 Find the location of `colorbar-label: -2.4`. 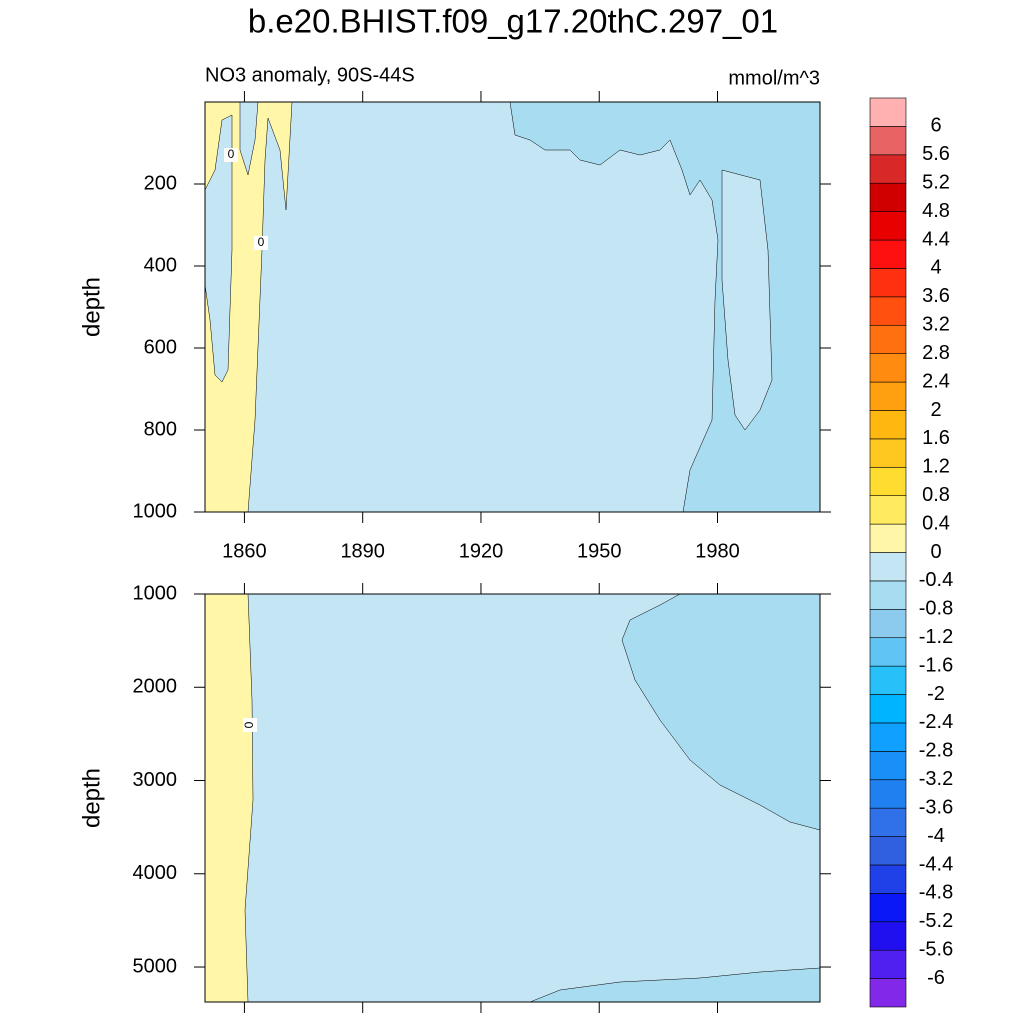

colorbar-label: -2.4 is located at coordinates (936, 722).